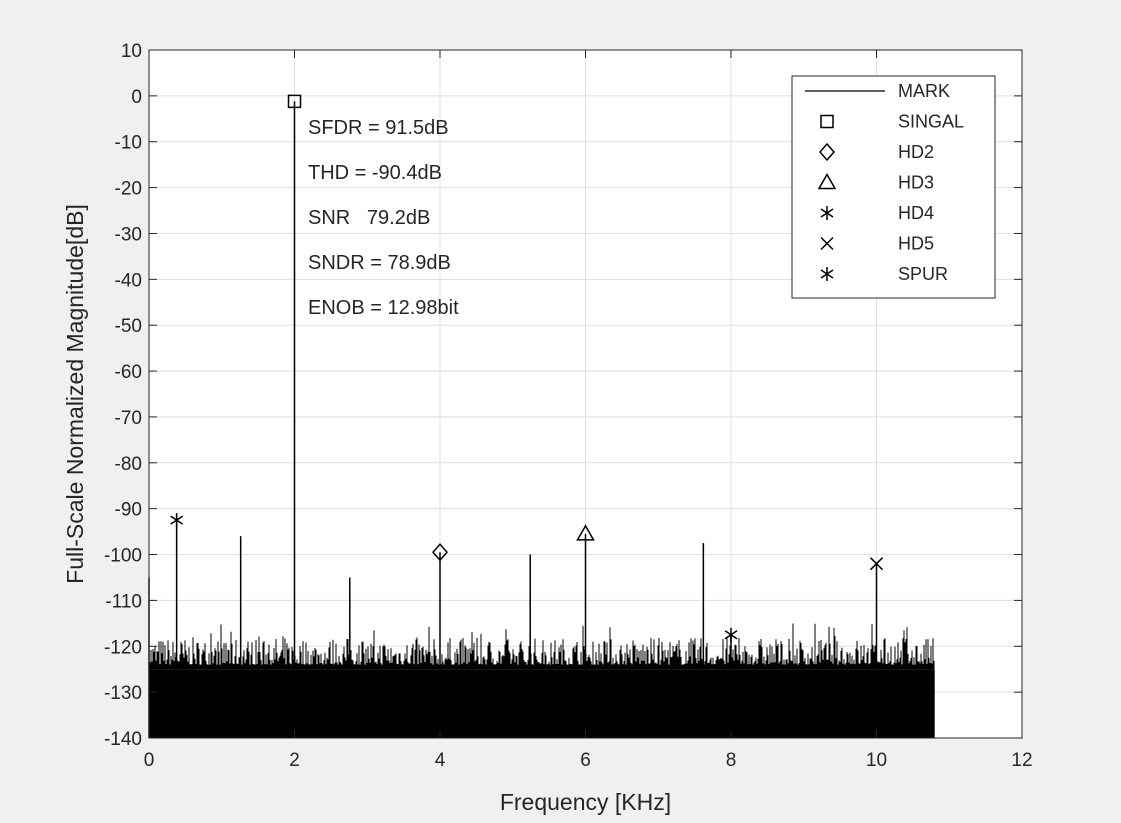 The image size is (1121, 823). What do you see at coordinates (128, 234) in the screenshot?
I see `y-tick-label: -30` at bounding box center [128, 234].